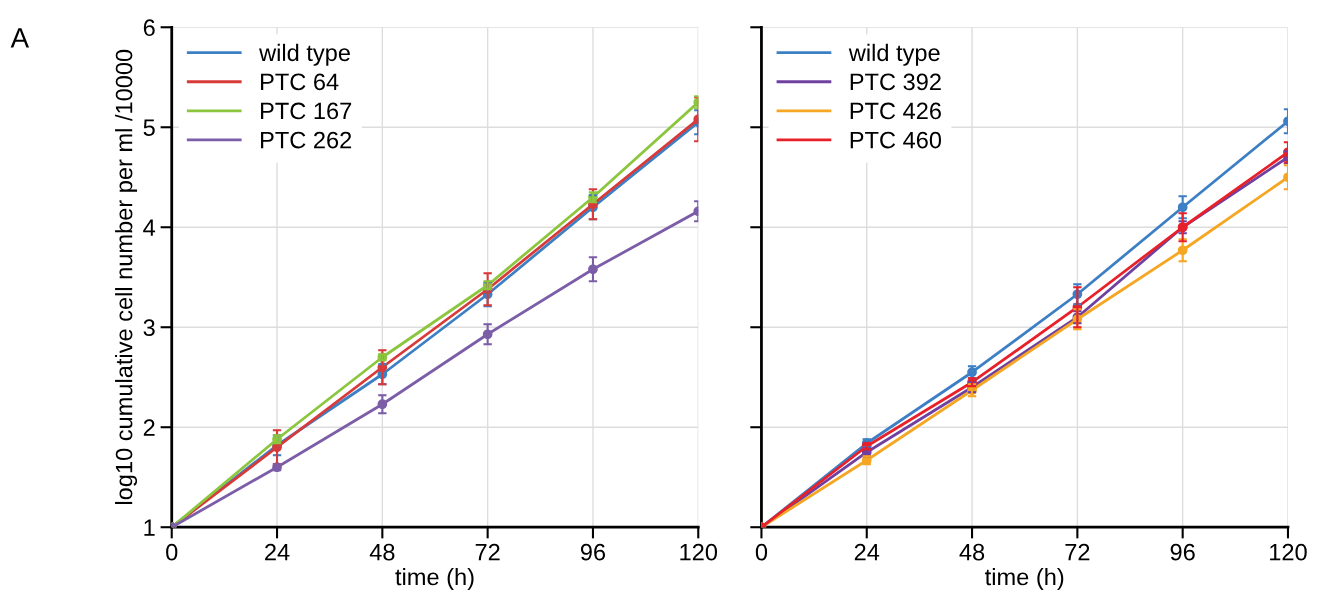 The image size is (1321, 606). I want to click on y-tick-label: 2, so click(149, 427).